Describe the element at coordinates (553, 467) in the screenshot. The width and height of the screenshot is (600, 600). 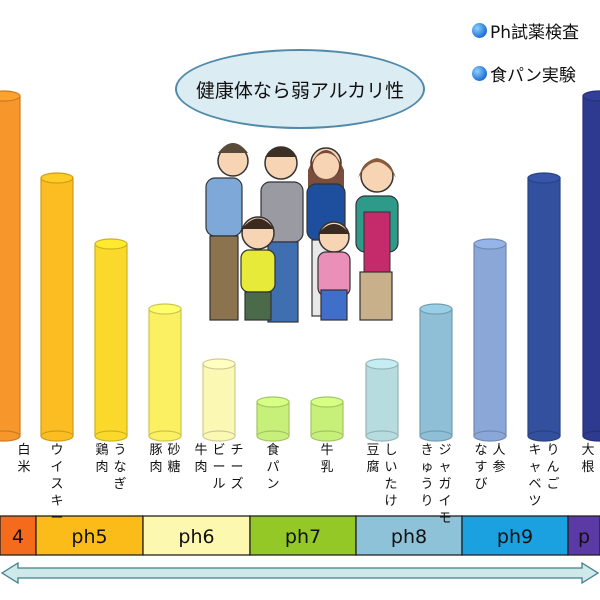
I see `food-label: りんご` at that location.